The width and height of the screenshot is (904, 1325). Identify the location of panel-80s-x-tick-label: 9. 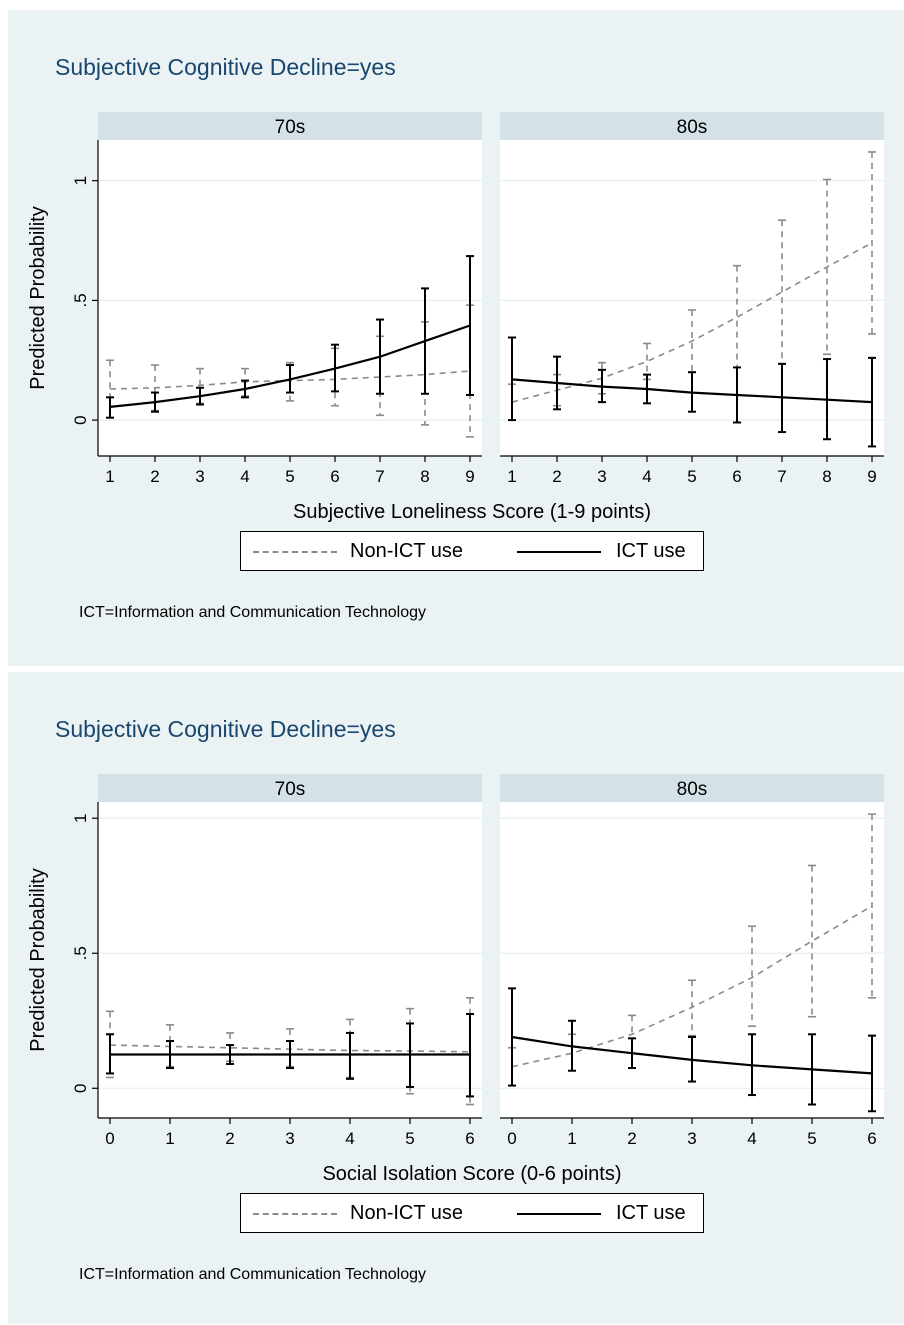
(871, 476).